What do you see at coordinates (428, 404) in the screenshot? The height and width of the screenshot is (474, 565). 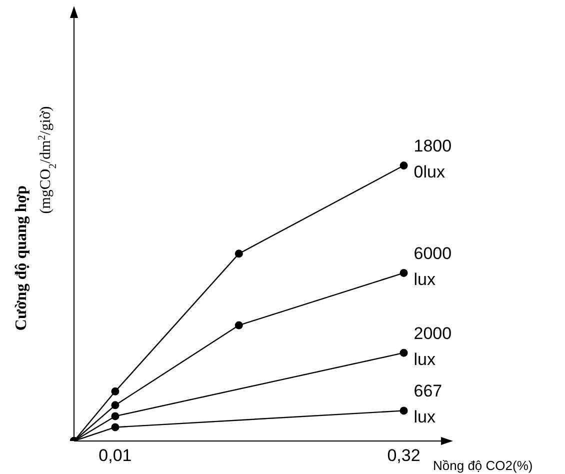 I see `series-label: 667 lux` at bounding box center [428, 404].